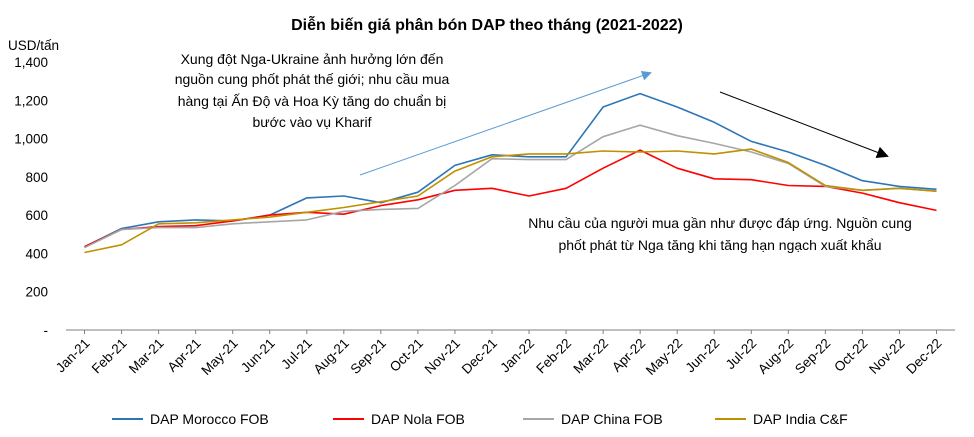  What do you see at coordinates (36, 177) in the screenshot?
I see `y-tick-label: 800` at bounding box center [36, 177].